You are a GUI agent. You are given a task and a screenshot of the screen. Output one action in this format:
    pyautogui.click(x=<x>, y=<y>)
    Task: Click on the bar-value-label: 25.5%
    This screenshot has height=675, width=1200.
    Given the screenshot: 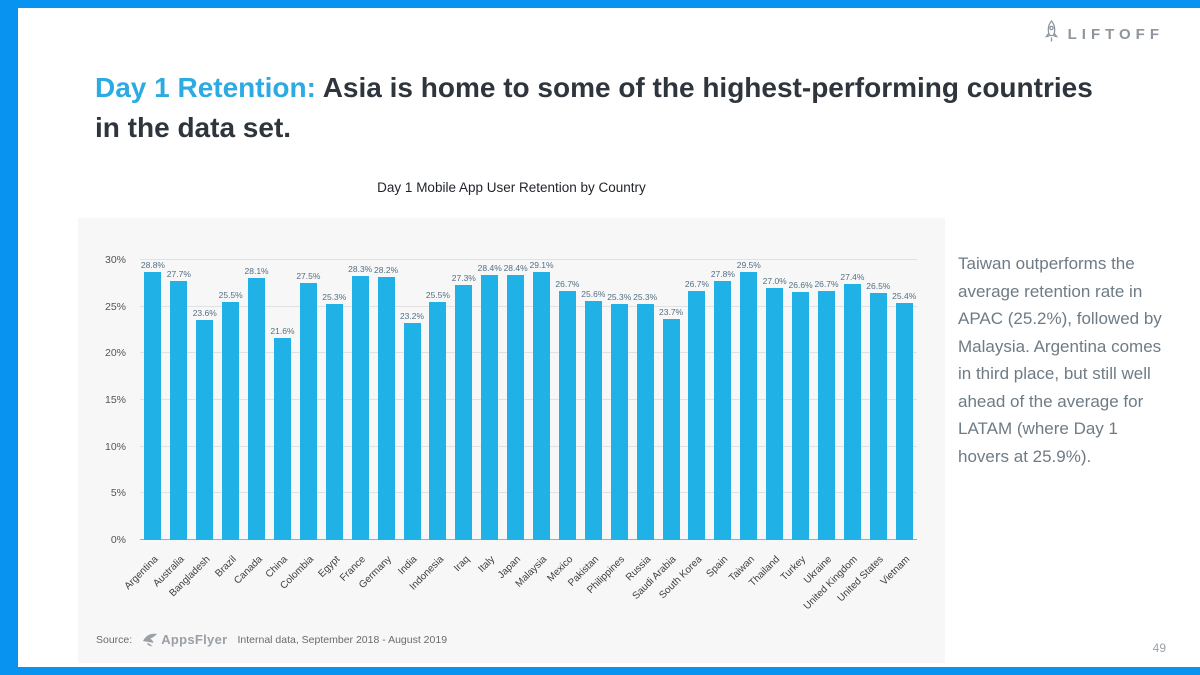 What is the action you would take?
    pyautogui.click(x=437, y=295)
    